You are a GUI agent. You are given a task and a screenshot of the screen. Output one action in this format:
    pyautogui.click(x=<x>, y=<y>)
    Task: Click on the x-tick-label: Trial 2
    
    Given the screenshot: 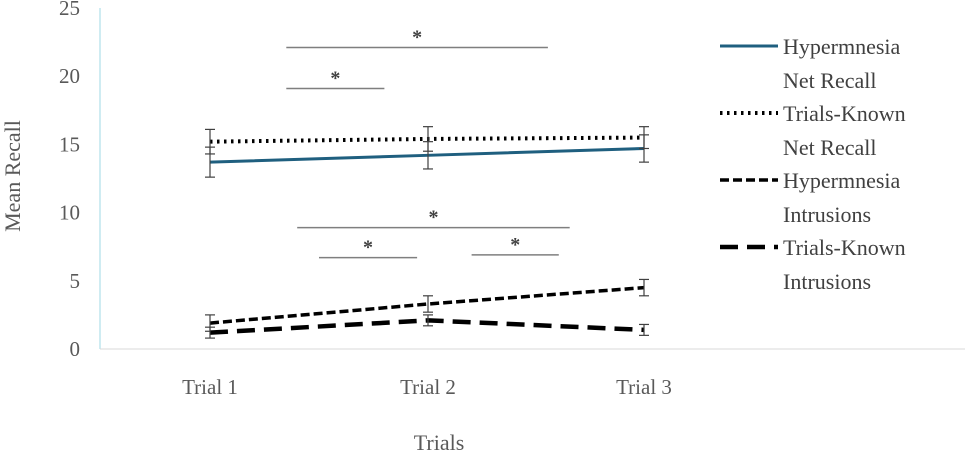 What is the action you would take?
    pyautogui.click(x=428, y=387)
    